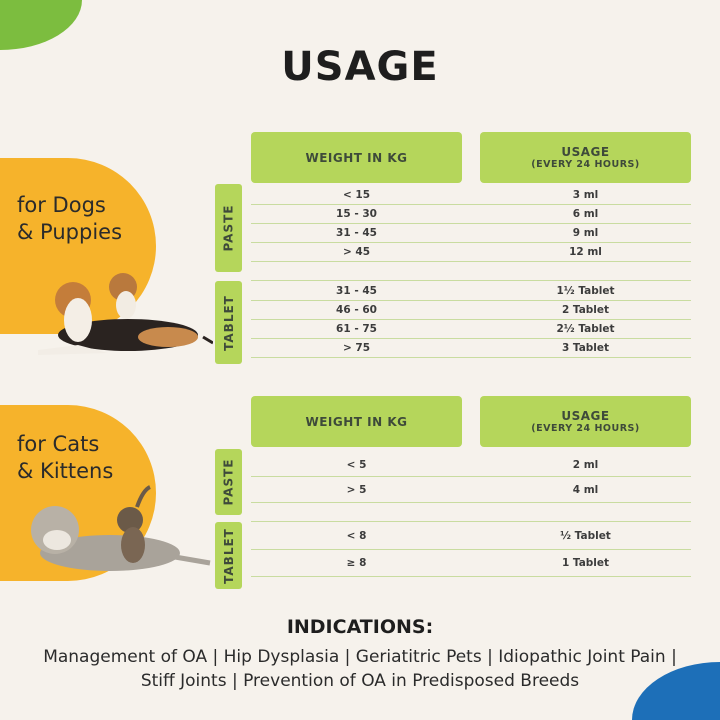  What do you see at coordinates (356, 214) in the screenshot?
I see `weight-cell: 15 - 30` at bounding box center [356, 214].